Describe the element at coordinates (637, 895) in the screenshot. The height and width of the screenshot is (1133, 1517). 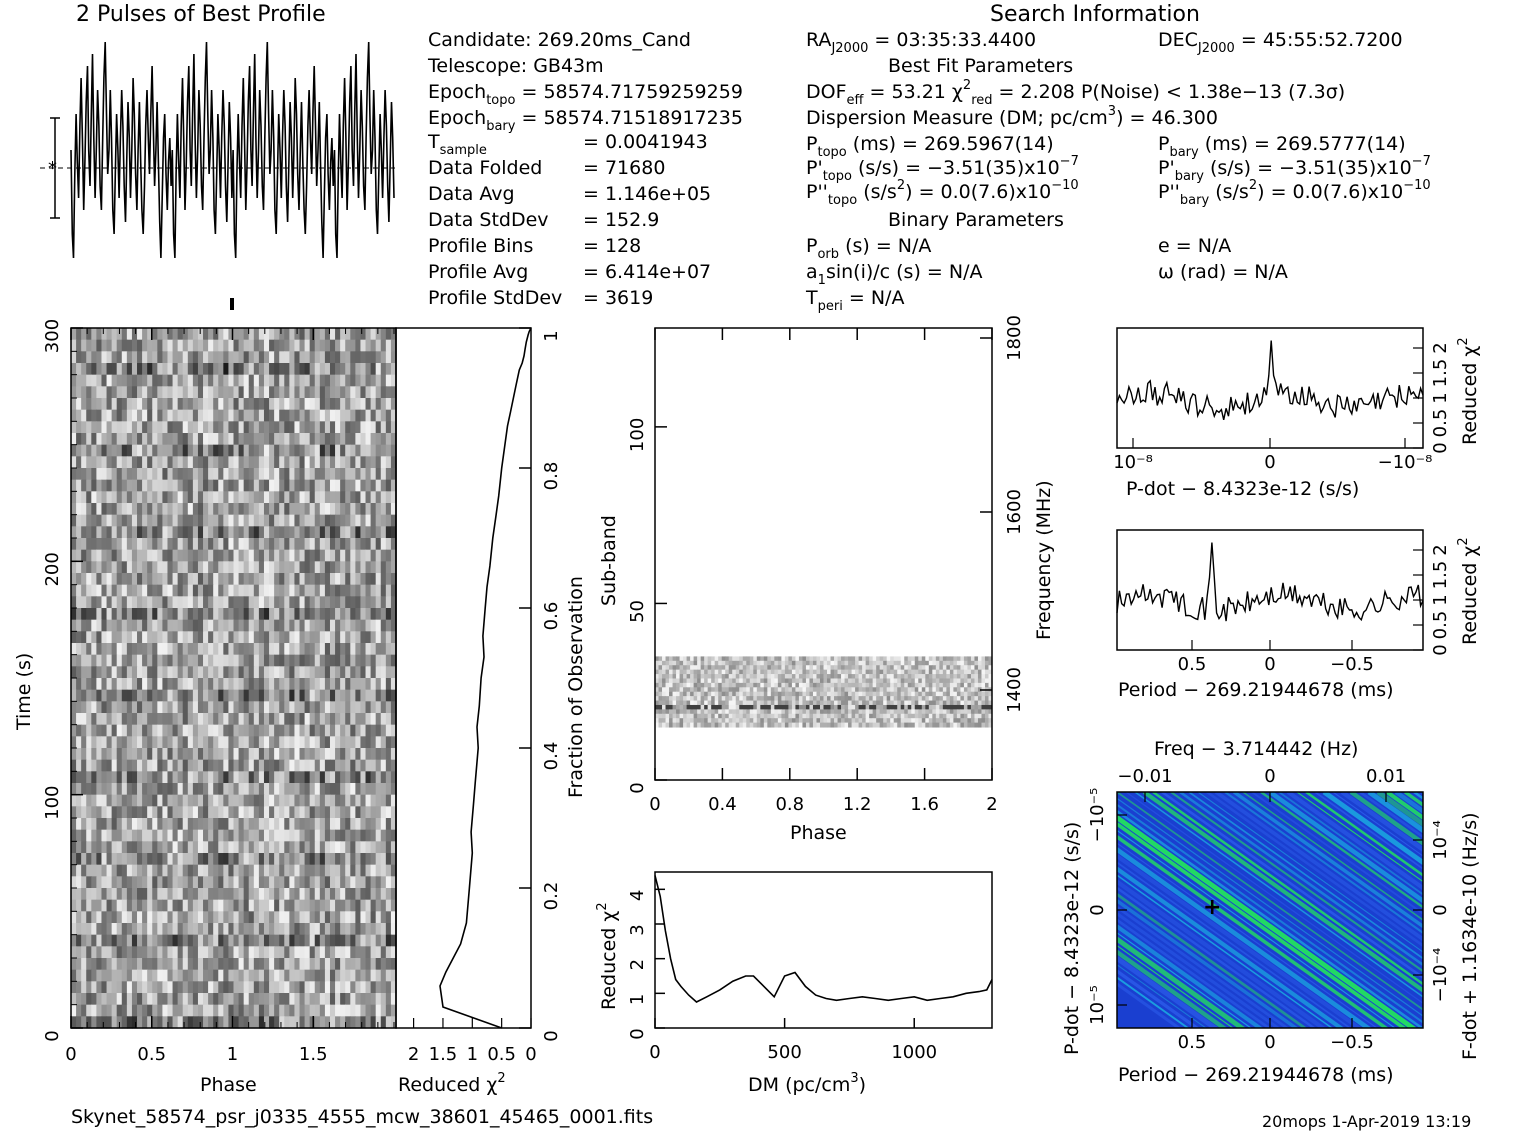
I see `dm-ytick-label: 4` at that location.